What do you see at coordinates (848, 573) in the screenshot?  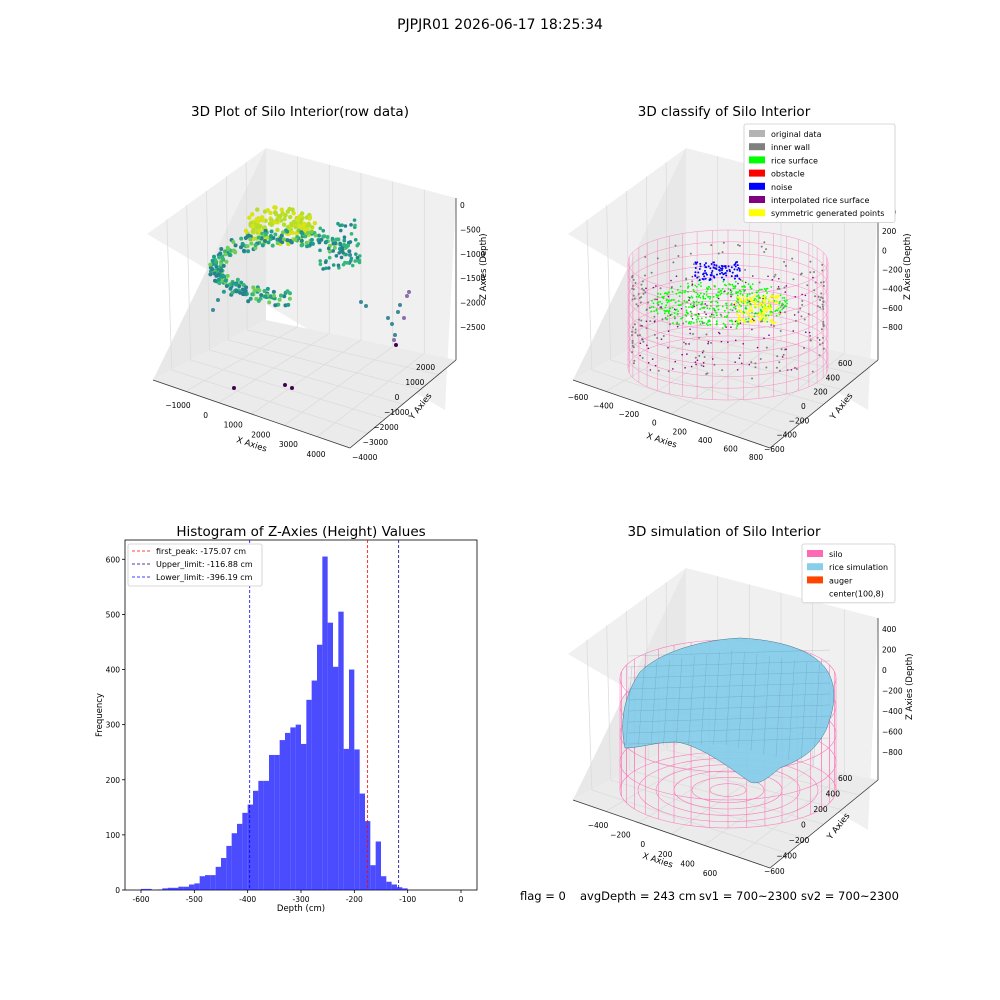 I see `legend-box` at bounding box center [848, 573].